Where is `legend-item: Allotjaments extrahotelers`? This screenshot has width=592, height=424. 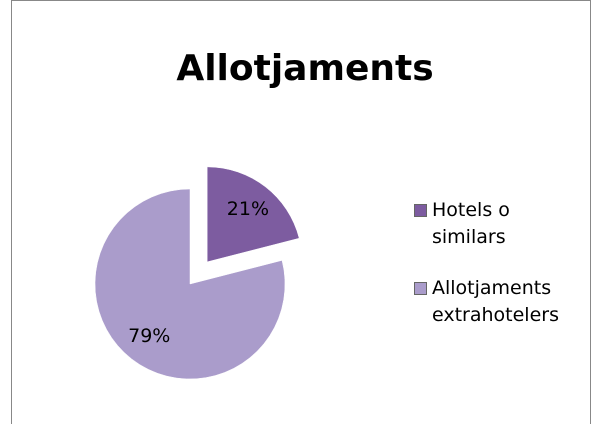 legend-item: Allotjaments extrahotelers is located at coordinates (499, 302).